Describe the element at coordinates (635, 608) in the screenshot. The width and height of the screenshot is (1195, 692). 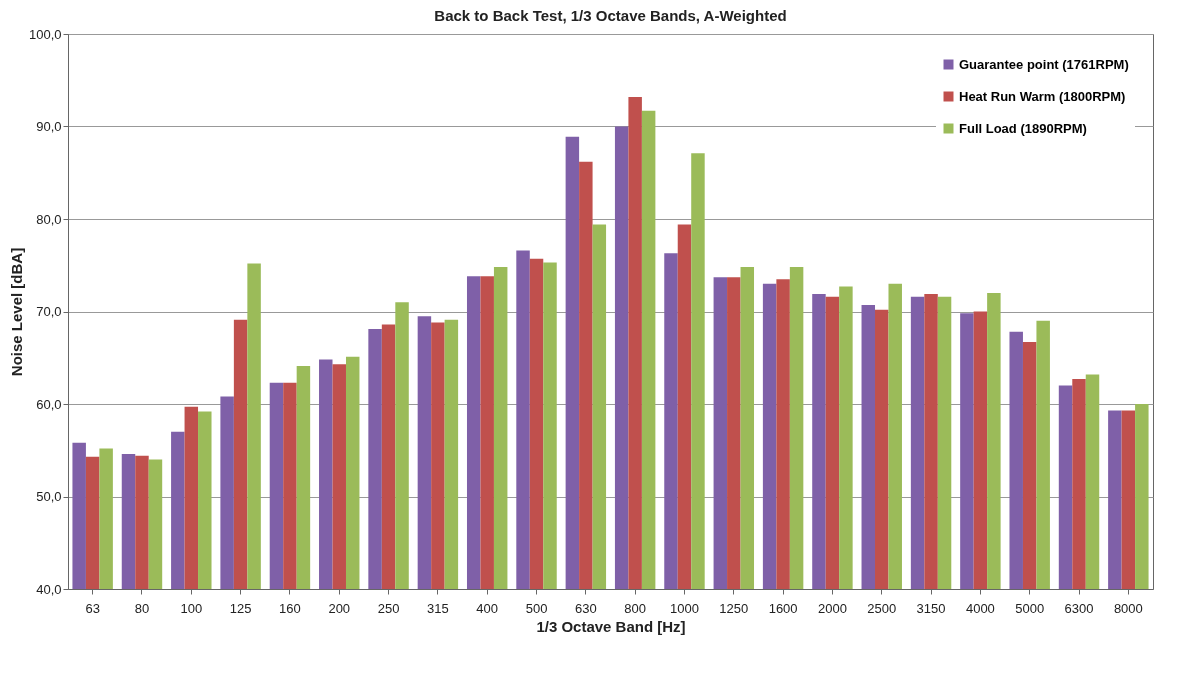
I see `x-tick-label: 800` at that location.